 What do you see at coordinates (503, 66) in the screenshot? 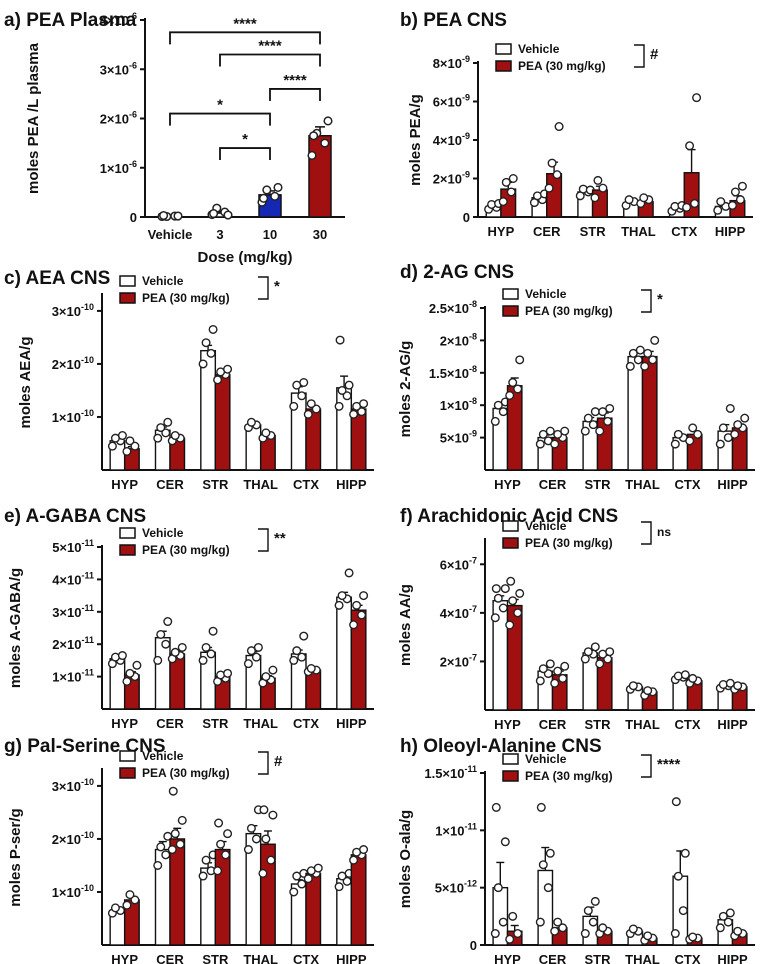
I see `legend-swatch-pea` at bounding box center [503, 66].